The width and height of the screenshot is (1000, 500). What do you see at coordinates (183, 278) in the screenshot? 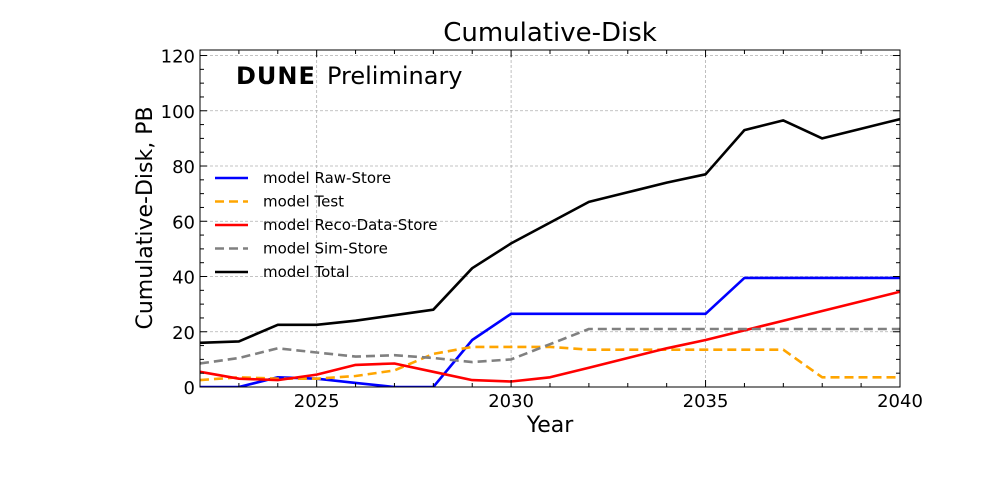
I see `y-tick-label: 40` at bounding box center [183, 278].